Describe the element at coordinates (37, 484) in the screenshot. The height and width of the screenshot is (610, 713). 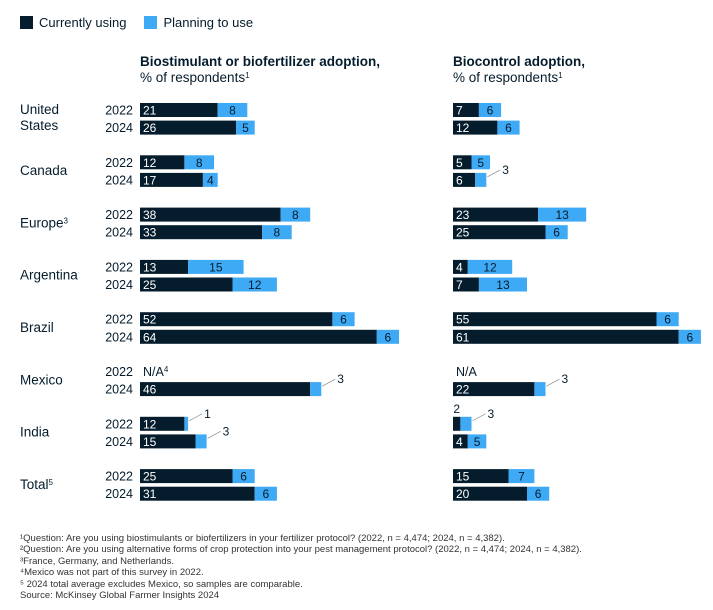
I see `category-label: Total5` at that location.